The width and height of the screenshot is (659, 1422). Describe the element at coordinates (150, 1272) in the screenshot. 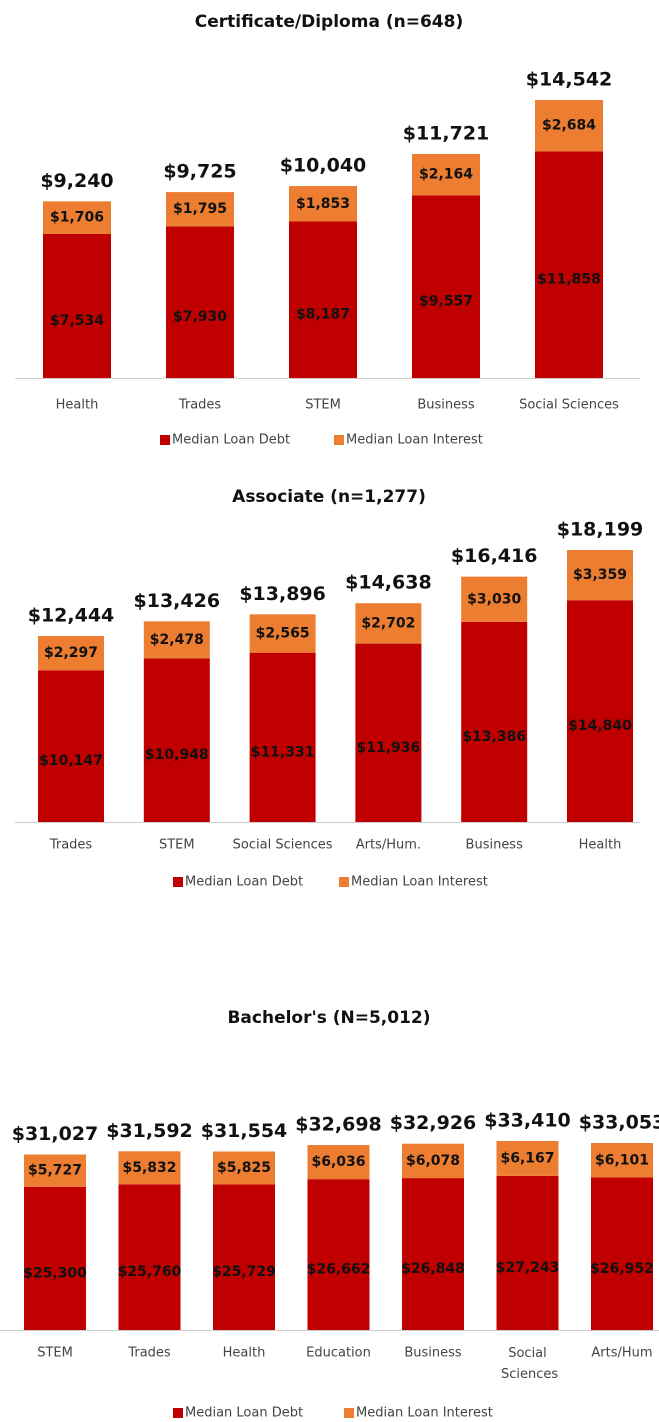

I see `value-label: $25,760` at that location.